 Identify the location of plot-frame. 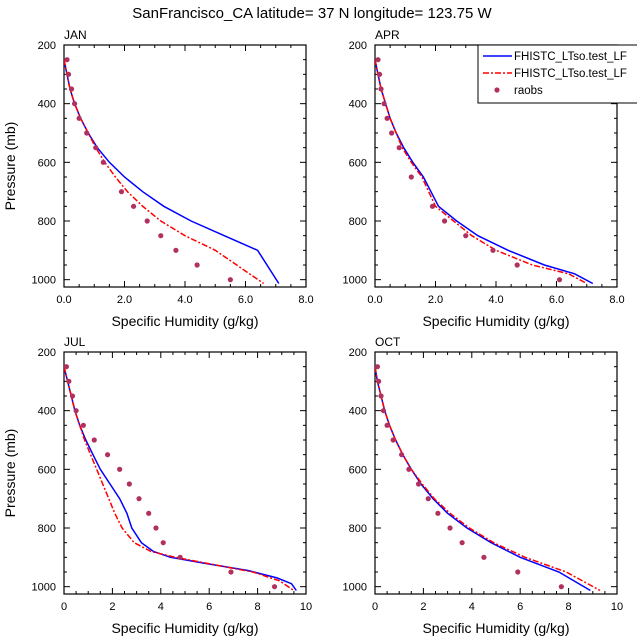
(496, 473).